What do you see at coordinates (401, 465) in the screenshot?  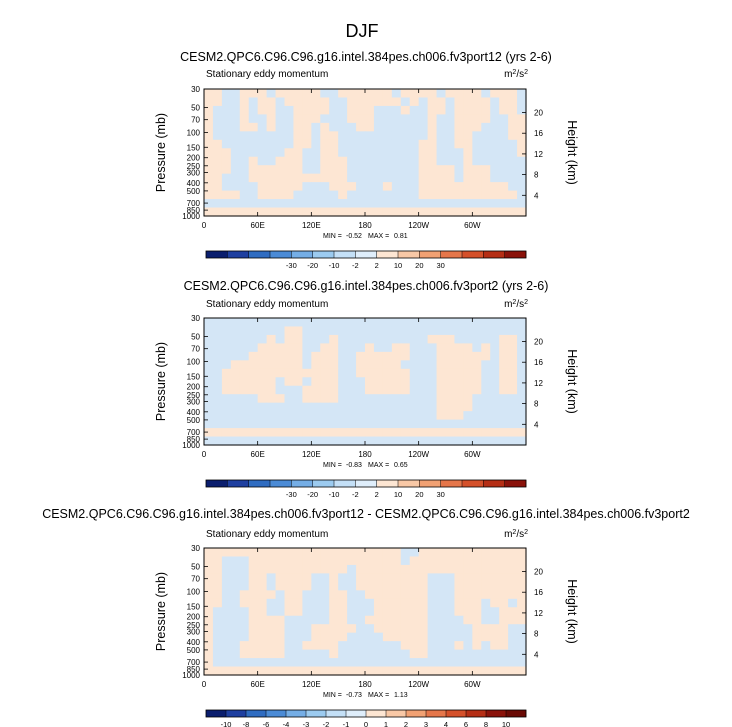 I see `max-value: 0.65` at bounding box center [401, 465].